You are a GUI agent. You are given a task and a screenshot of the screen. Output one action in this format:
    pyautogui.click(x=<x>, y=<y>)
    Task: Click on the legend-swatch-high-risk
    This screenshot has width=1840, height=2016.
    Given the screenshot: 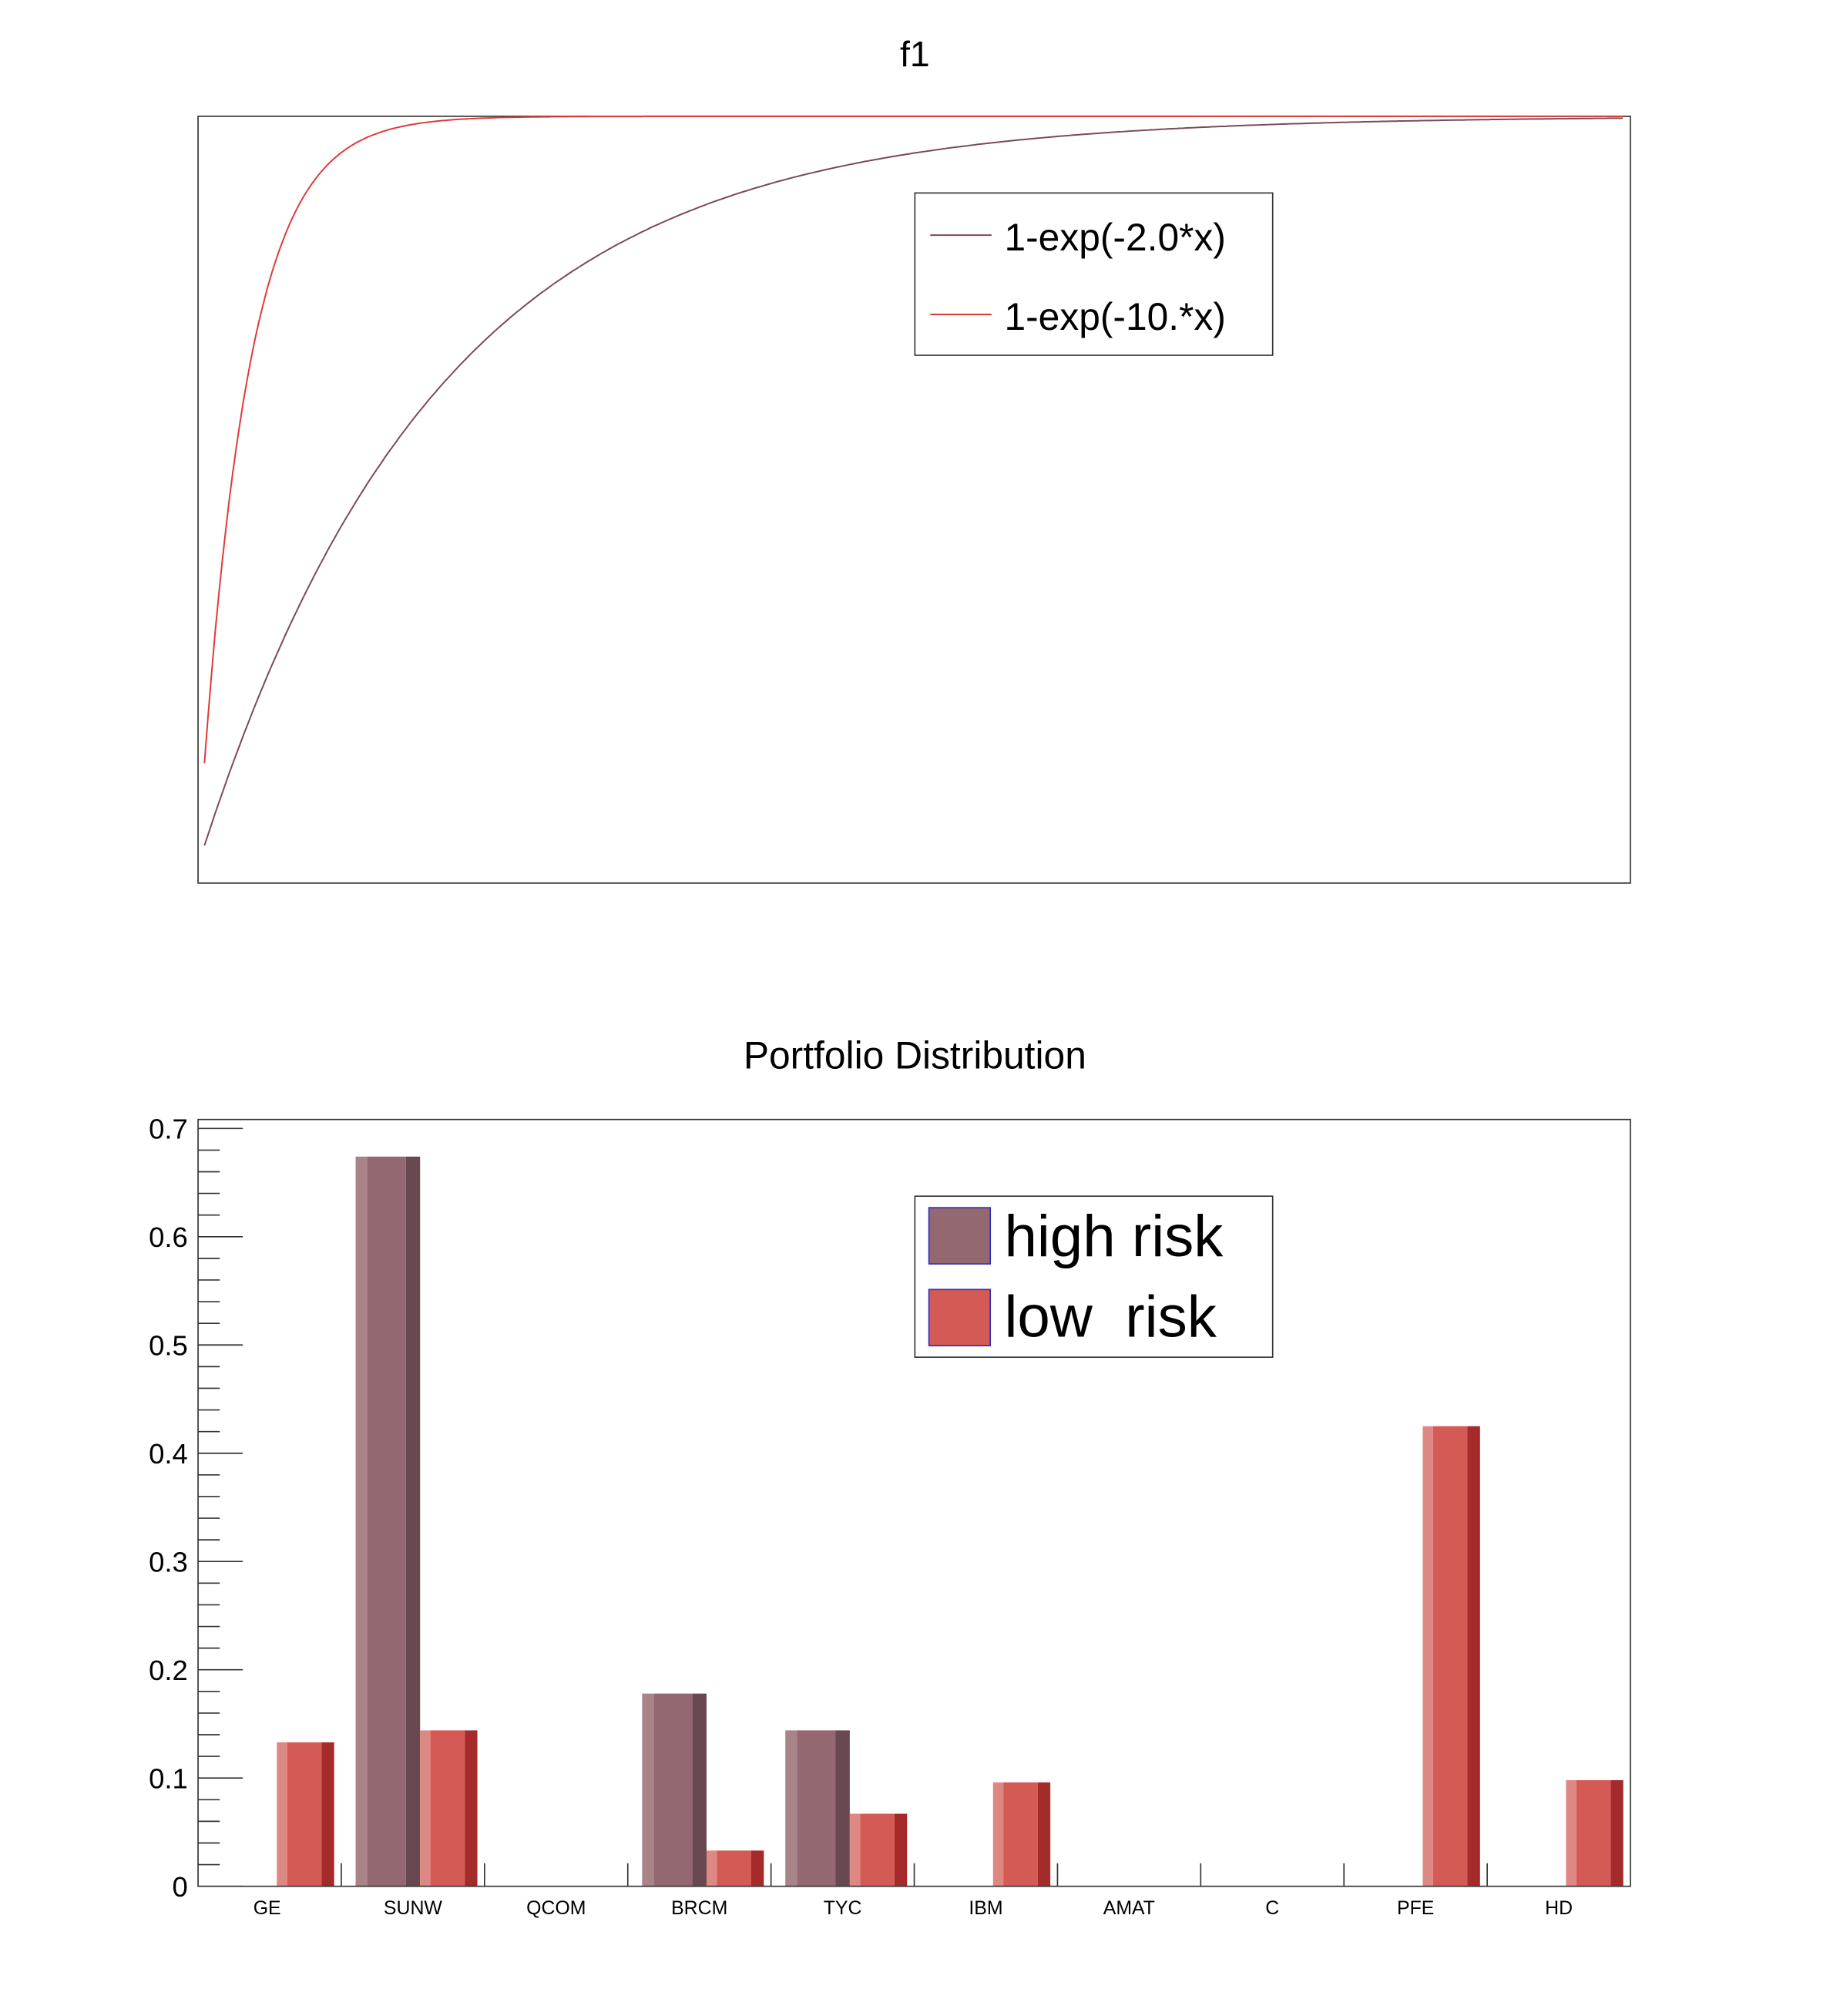 What is the action you would take?
    pyautogui.click(x=960, y=1236)
    